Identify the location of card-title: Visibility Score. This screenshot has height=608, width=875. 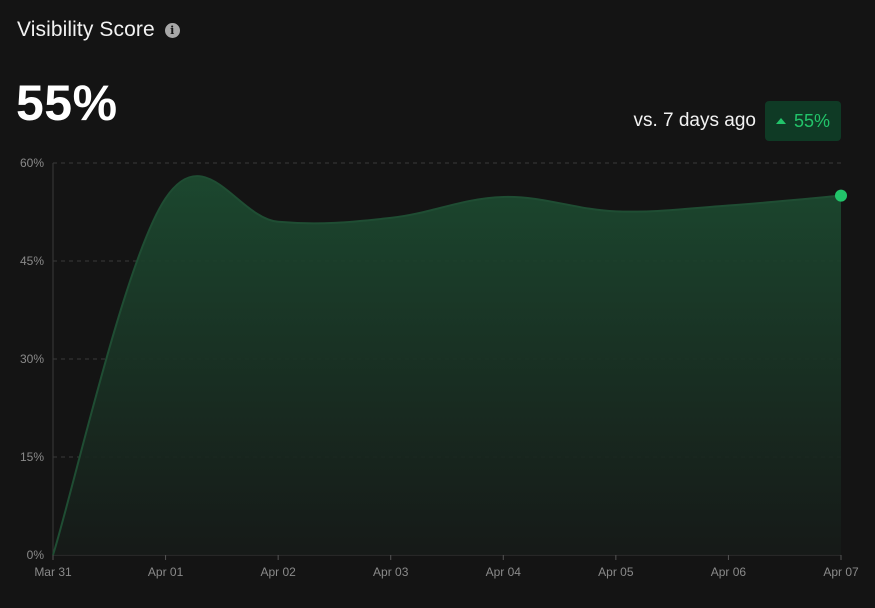
(86, 29).